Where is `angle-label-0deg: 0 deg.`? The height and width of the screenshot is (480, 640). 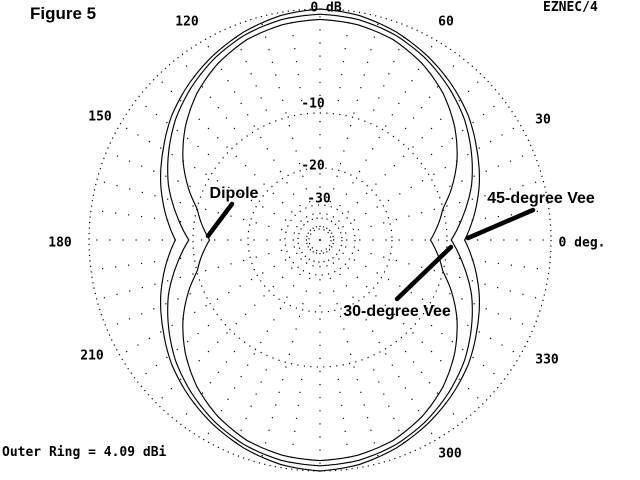
angle-label-0deg: 0 deg. is located at coordinates (582, 243).